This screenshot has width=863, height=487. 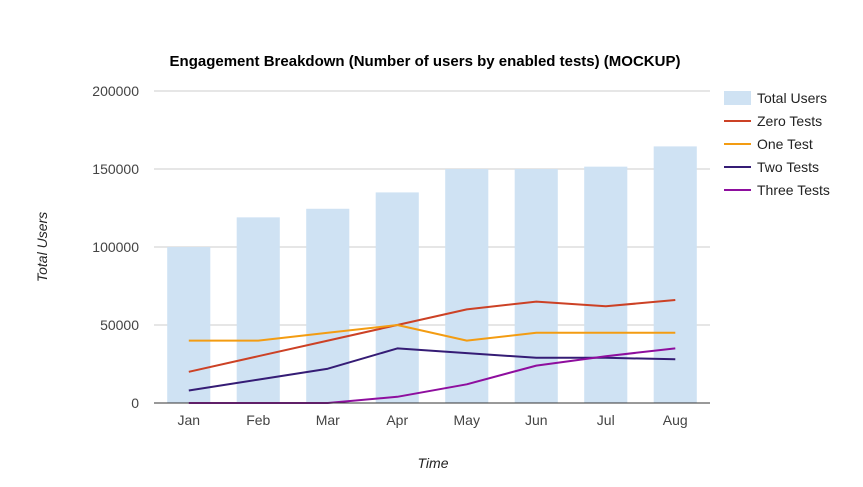 What do you see at coordinates (737, 98) in the screenshot?
I see `legend-swatch-total-users` at bounding box center [737, 98].